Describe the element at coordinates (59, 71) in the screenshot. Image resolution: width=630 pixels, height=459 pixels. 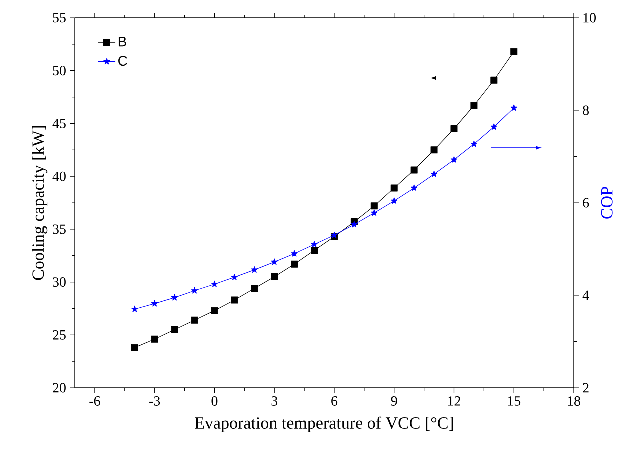
I see `y-tick-label: 50` at that location.